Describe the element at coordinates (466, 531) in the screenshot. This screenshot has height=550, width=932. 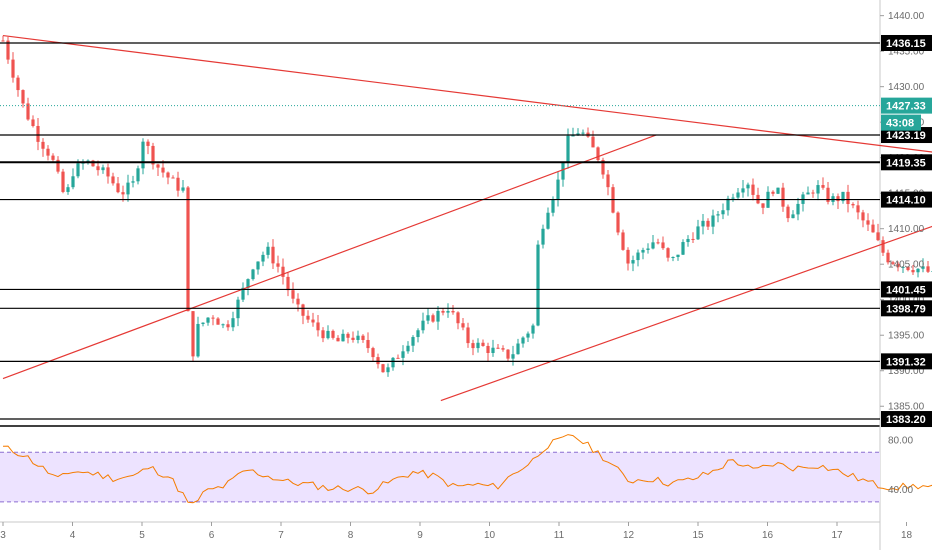
I see `time-axis: 34567891011121516171819` at that location.